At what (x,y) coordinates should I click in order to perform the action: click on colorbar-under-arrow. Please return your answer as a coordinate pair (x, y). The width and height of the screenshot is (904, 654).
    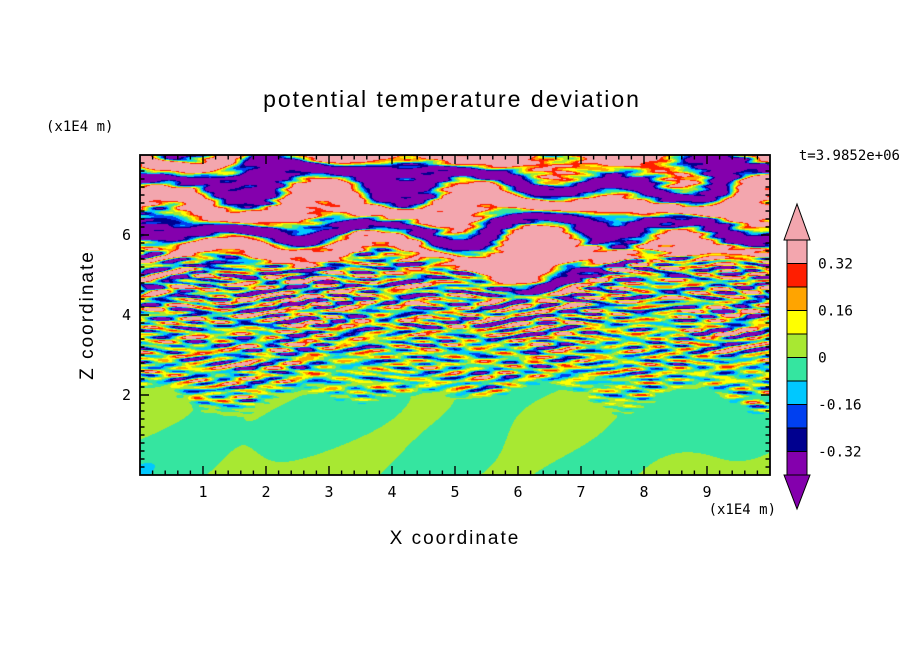
    Looking at the image, I should click on (797, 492).